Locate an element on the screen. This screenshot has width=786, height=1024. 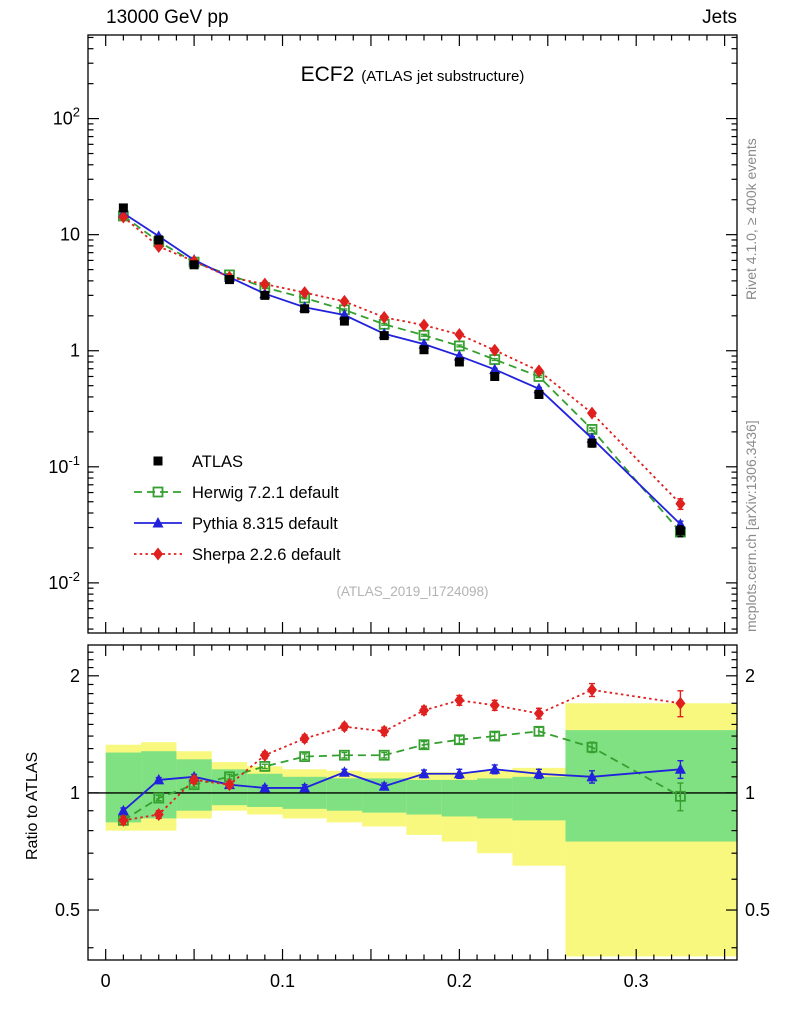
mcplots-credit-label: mcplots.cern.ch [arXiv:1306.3436] is located at coordinates (751, 526).